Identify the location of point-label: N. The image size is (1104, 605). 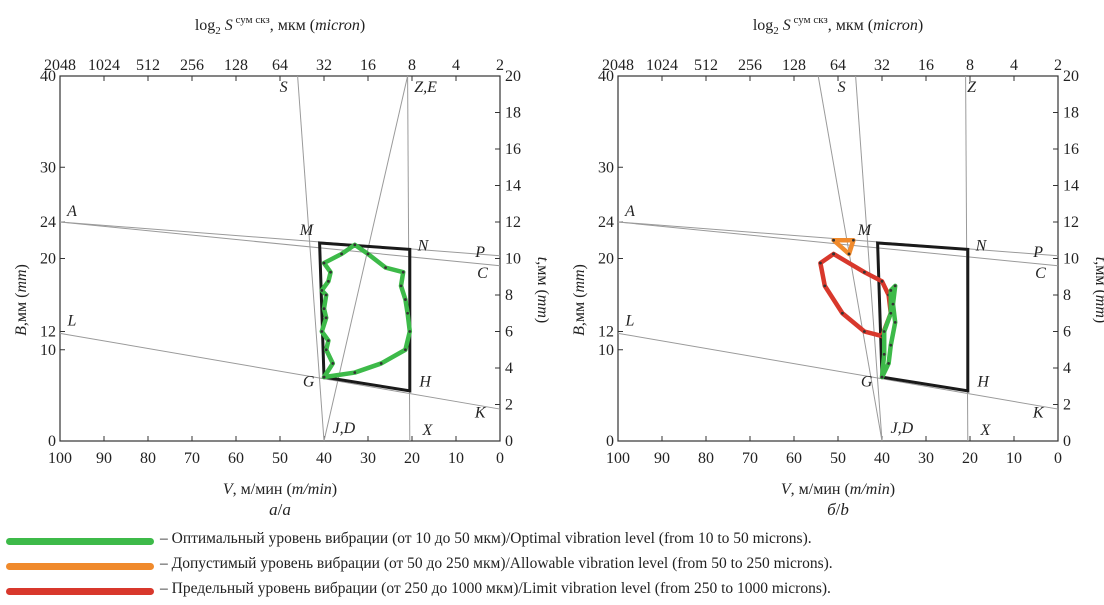
(981, 245).